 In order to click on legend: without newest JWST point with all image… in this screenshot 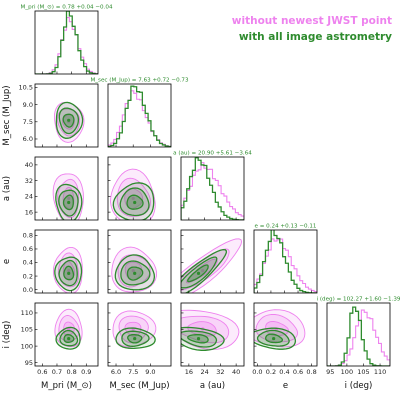, I will do `click(312, 29)`.